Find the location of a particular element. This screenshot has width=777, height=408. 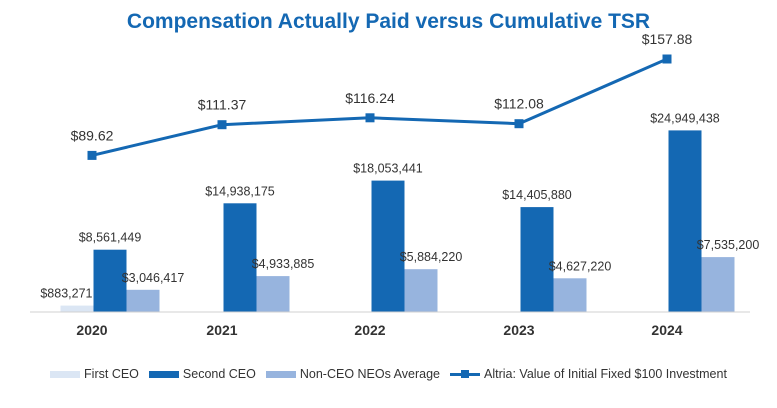

bar-label-second-ceo-2023: $14,405,880 is located at coordinates (537, 195).